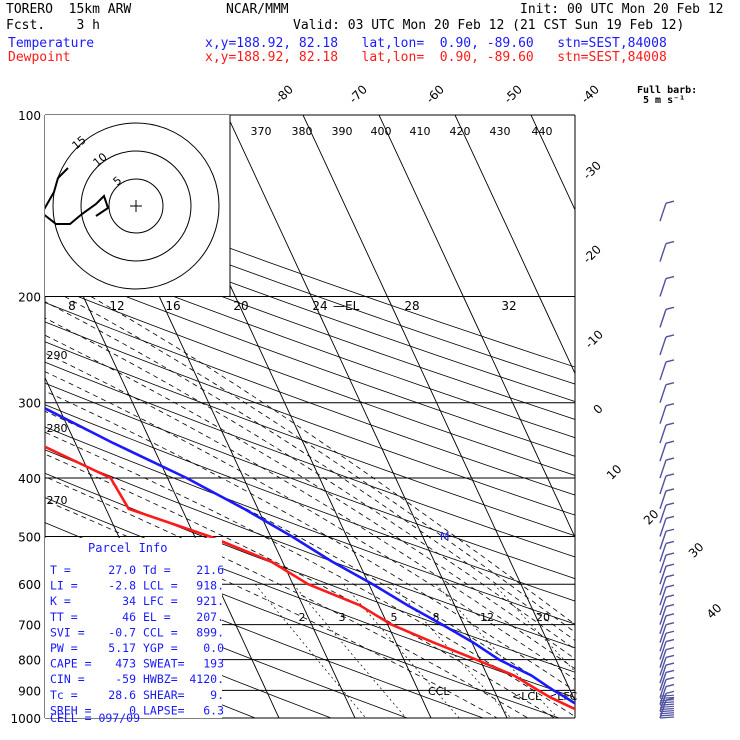  I want to click on header-center: NCAR/MMM, so click(257, 9).